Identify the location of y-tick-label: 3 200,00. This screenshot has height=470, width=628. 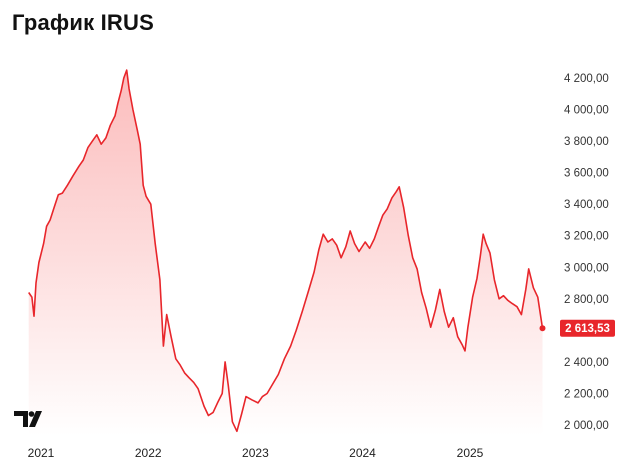
(586, 237).